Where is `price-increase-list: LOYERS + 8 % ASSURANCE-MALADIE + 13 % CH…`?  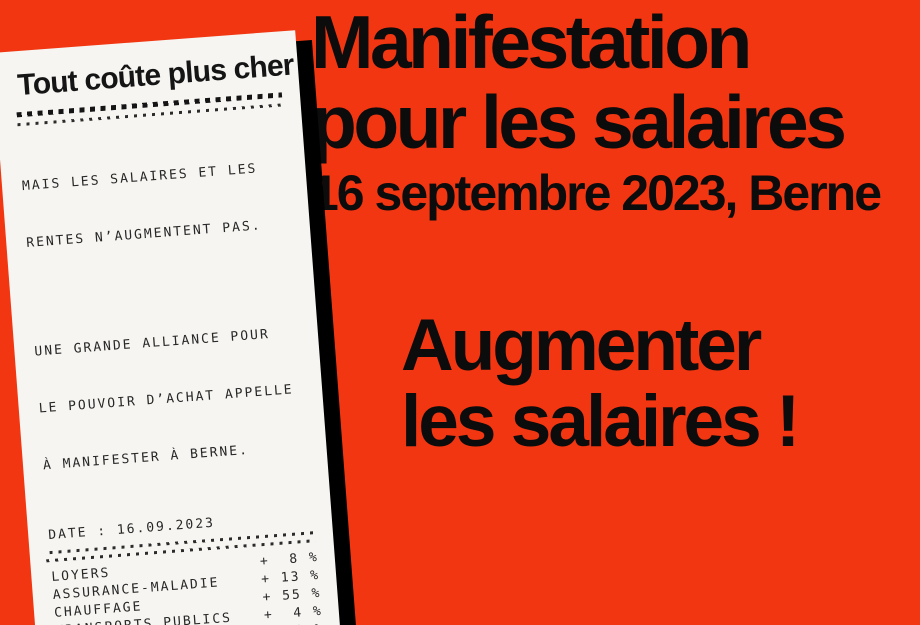 price-increase-list: LOYERS + 8 % ASSURANCE-MALADIE + 13 % CH… is located at coordinates (188, 587).